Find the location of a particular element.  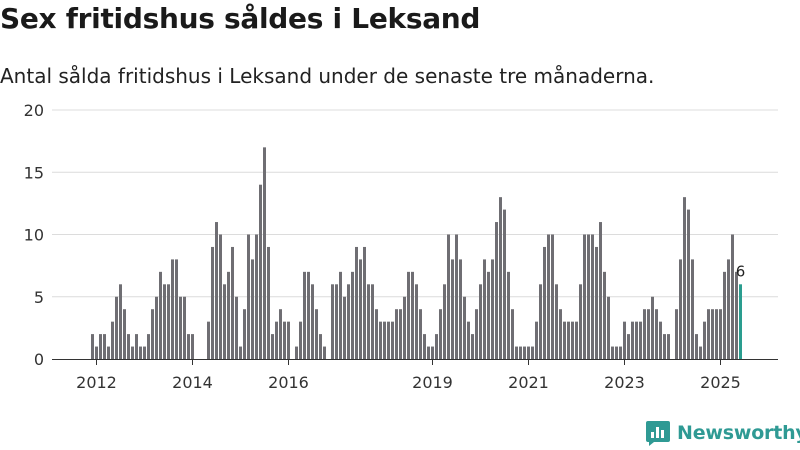

x-tick-label: 2012 is located at coordinates (96, 382).